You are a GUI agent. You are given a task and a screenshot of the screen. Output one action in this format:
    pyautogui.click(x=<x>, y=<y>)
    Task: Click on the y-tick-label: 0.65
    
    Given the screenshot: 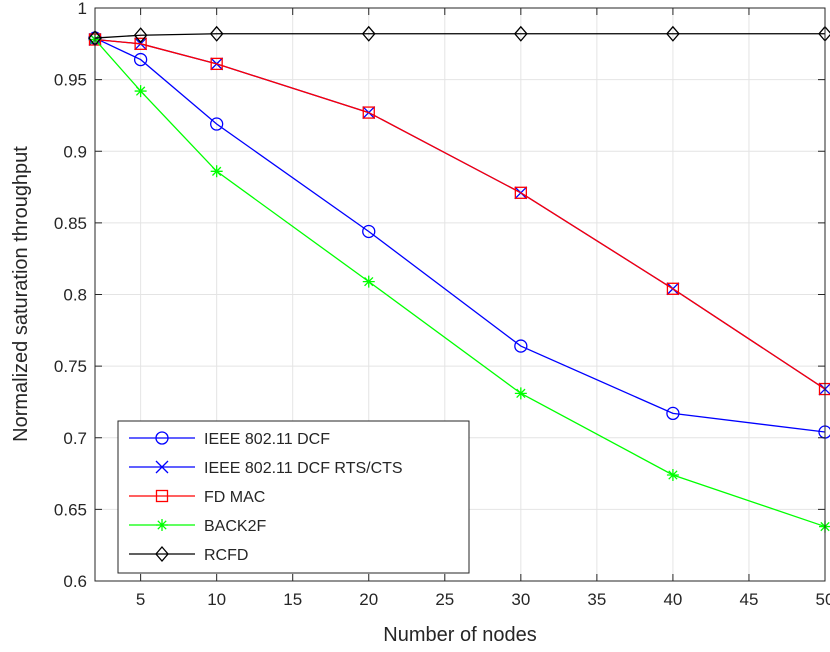 What is the action you would take?
    pyautogui.click(x=70, y=509)
    